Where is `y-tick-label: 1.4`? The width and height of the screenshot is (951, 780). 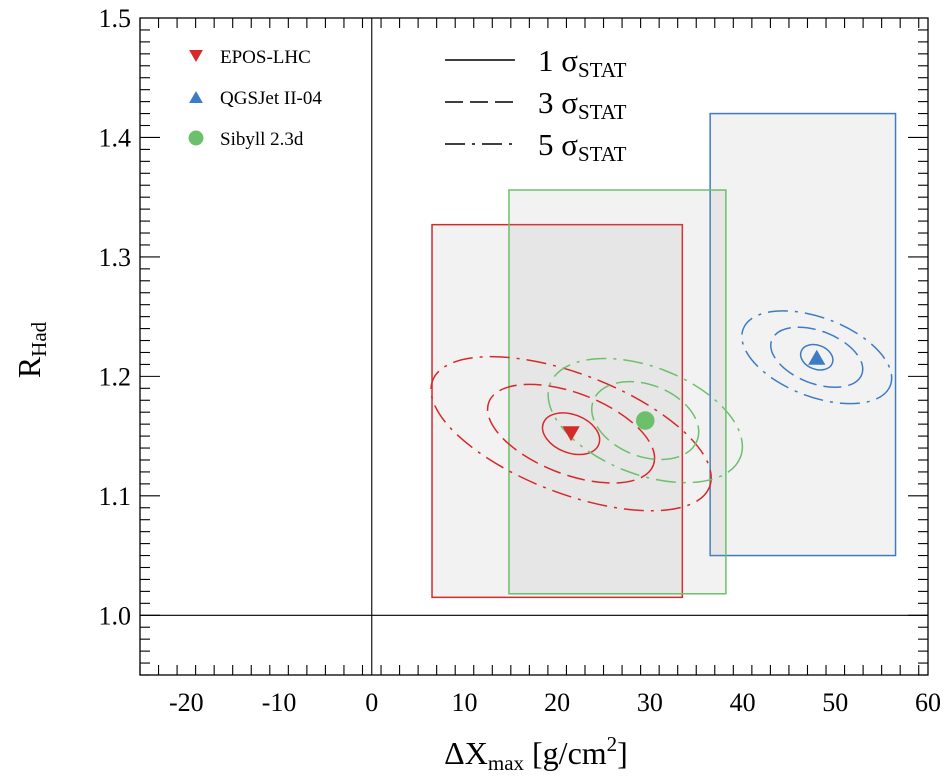
y-tick-label: 1.4 is located at coordinates (115, 137).